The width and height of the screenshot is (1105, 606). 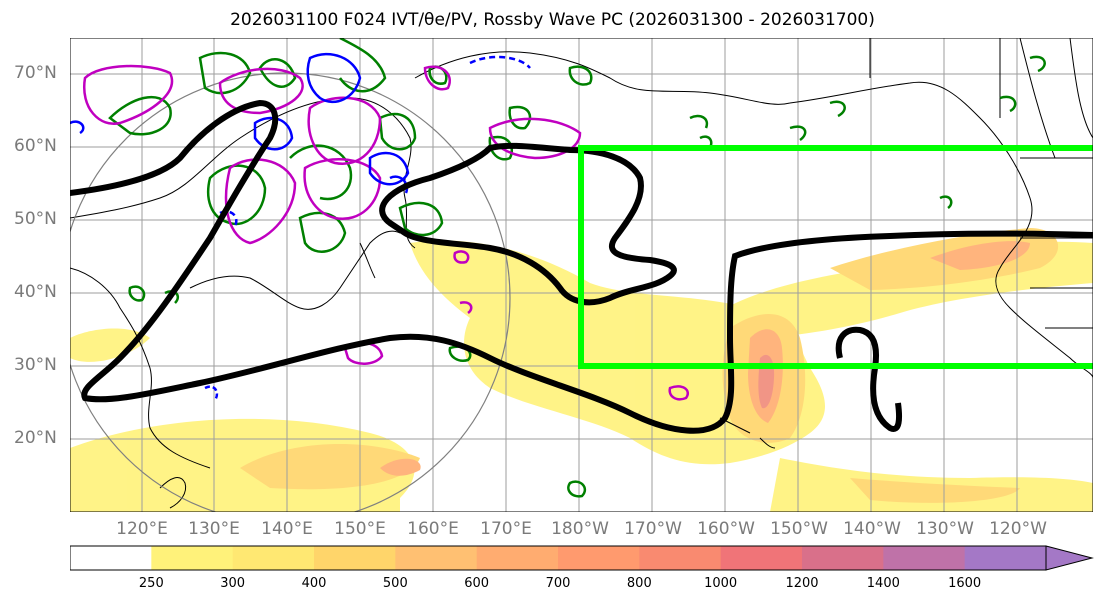 What do you see at coordinates (433, 529) in the screenshot?
I see `lon-label-160e: 160°E` at bounding box center [433, 529].